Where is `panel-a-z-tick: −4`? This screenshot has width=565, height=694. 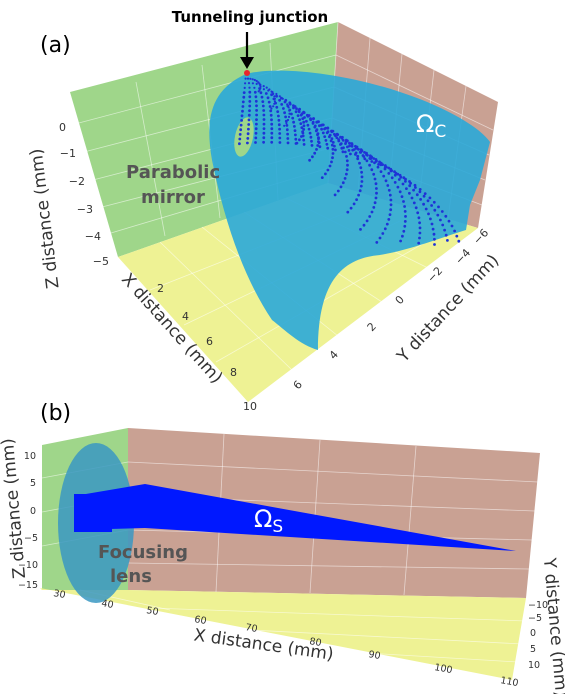 panel-a-z-tick: −4 is located at coordinates (93, 236).